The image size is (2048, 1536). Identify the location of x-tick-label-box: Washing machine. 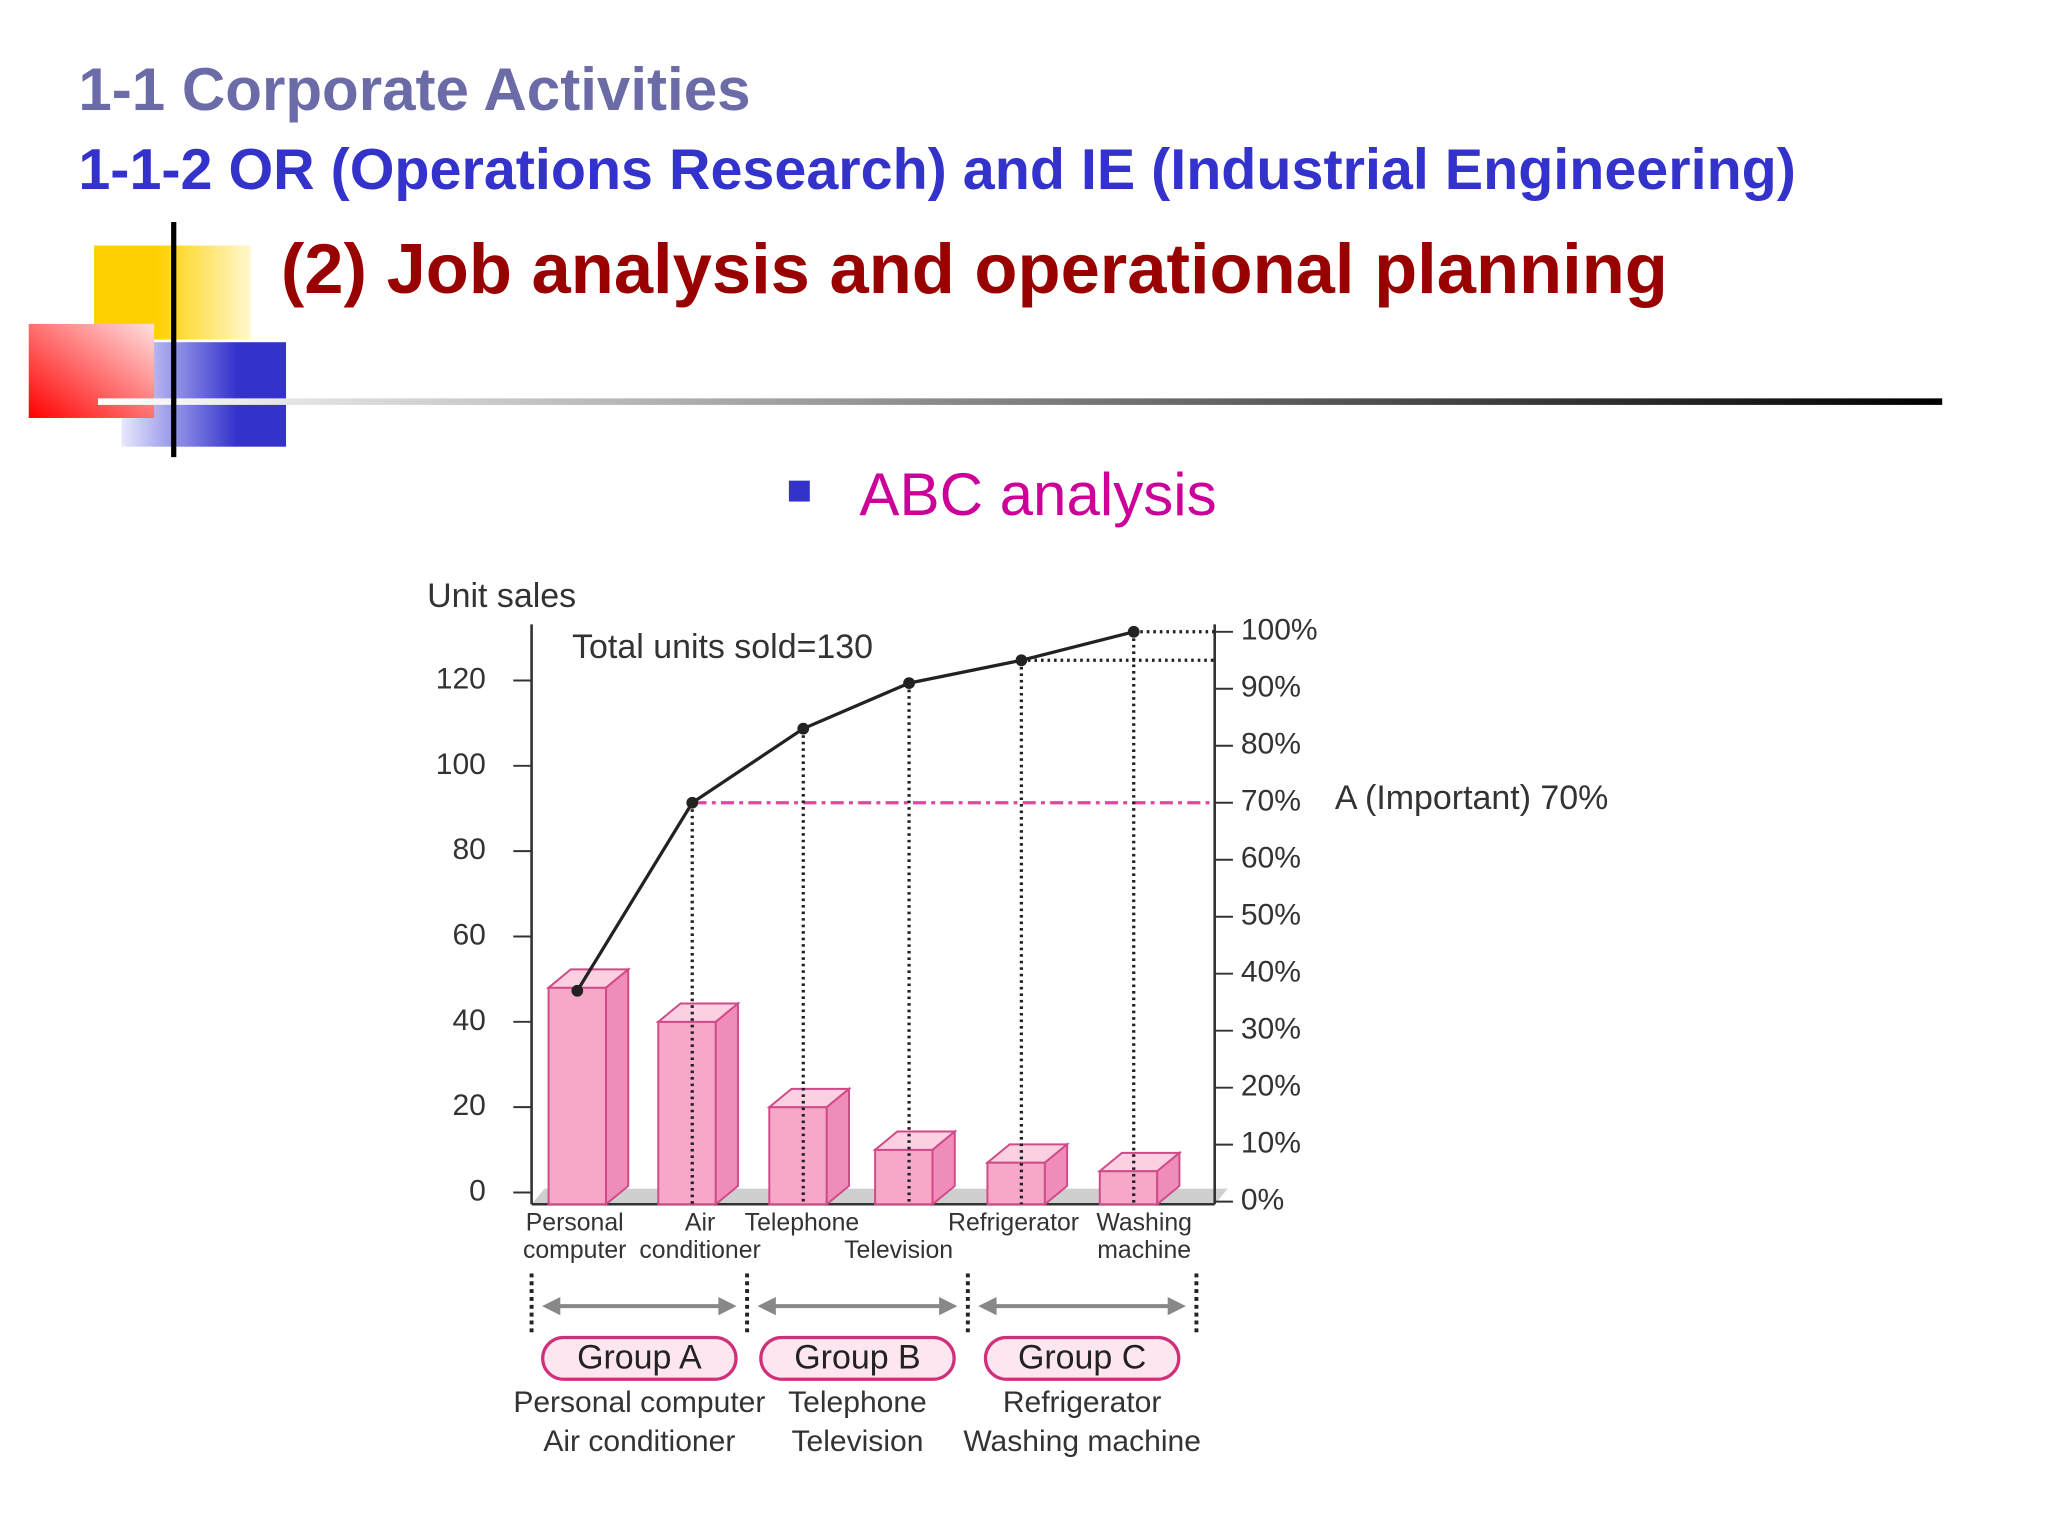
(1144, 1237).